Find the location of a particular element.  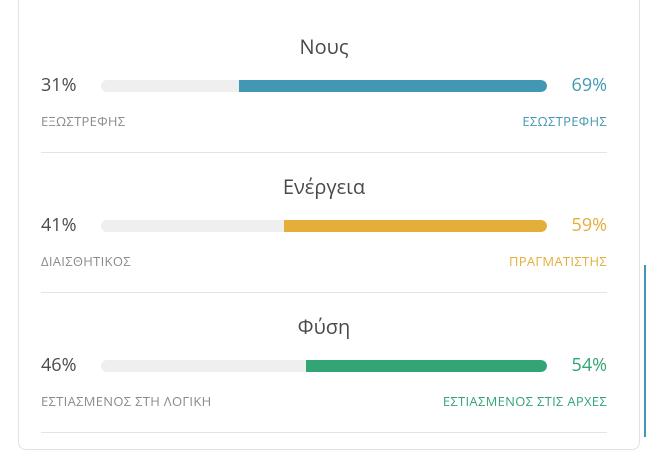

right-percent: 69% is located at coordinates (589, 85).